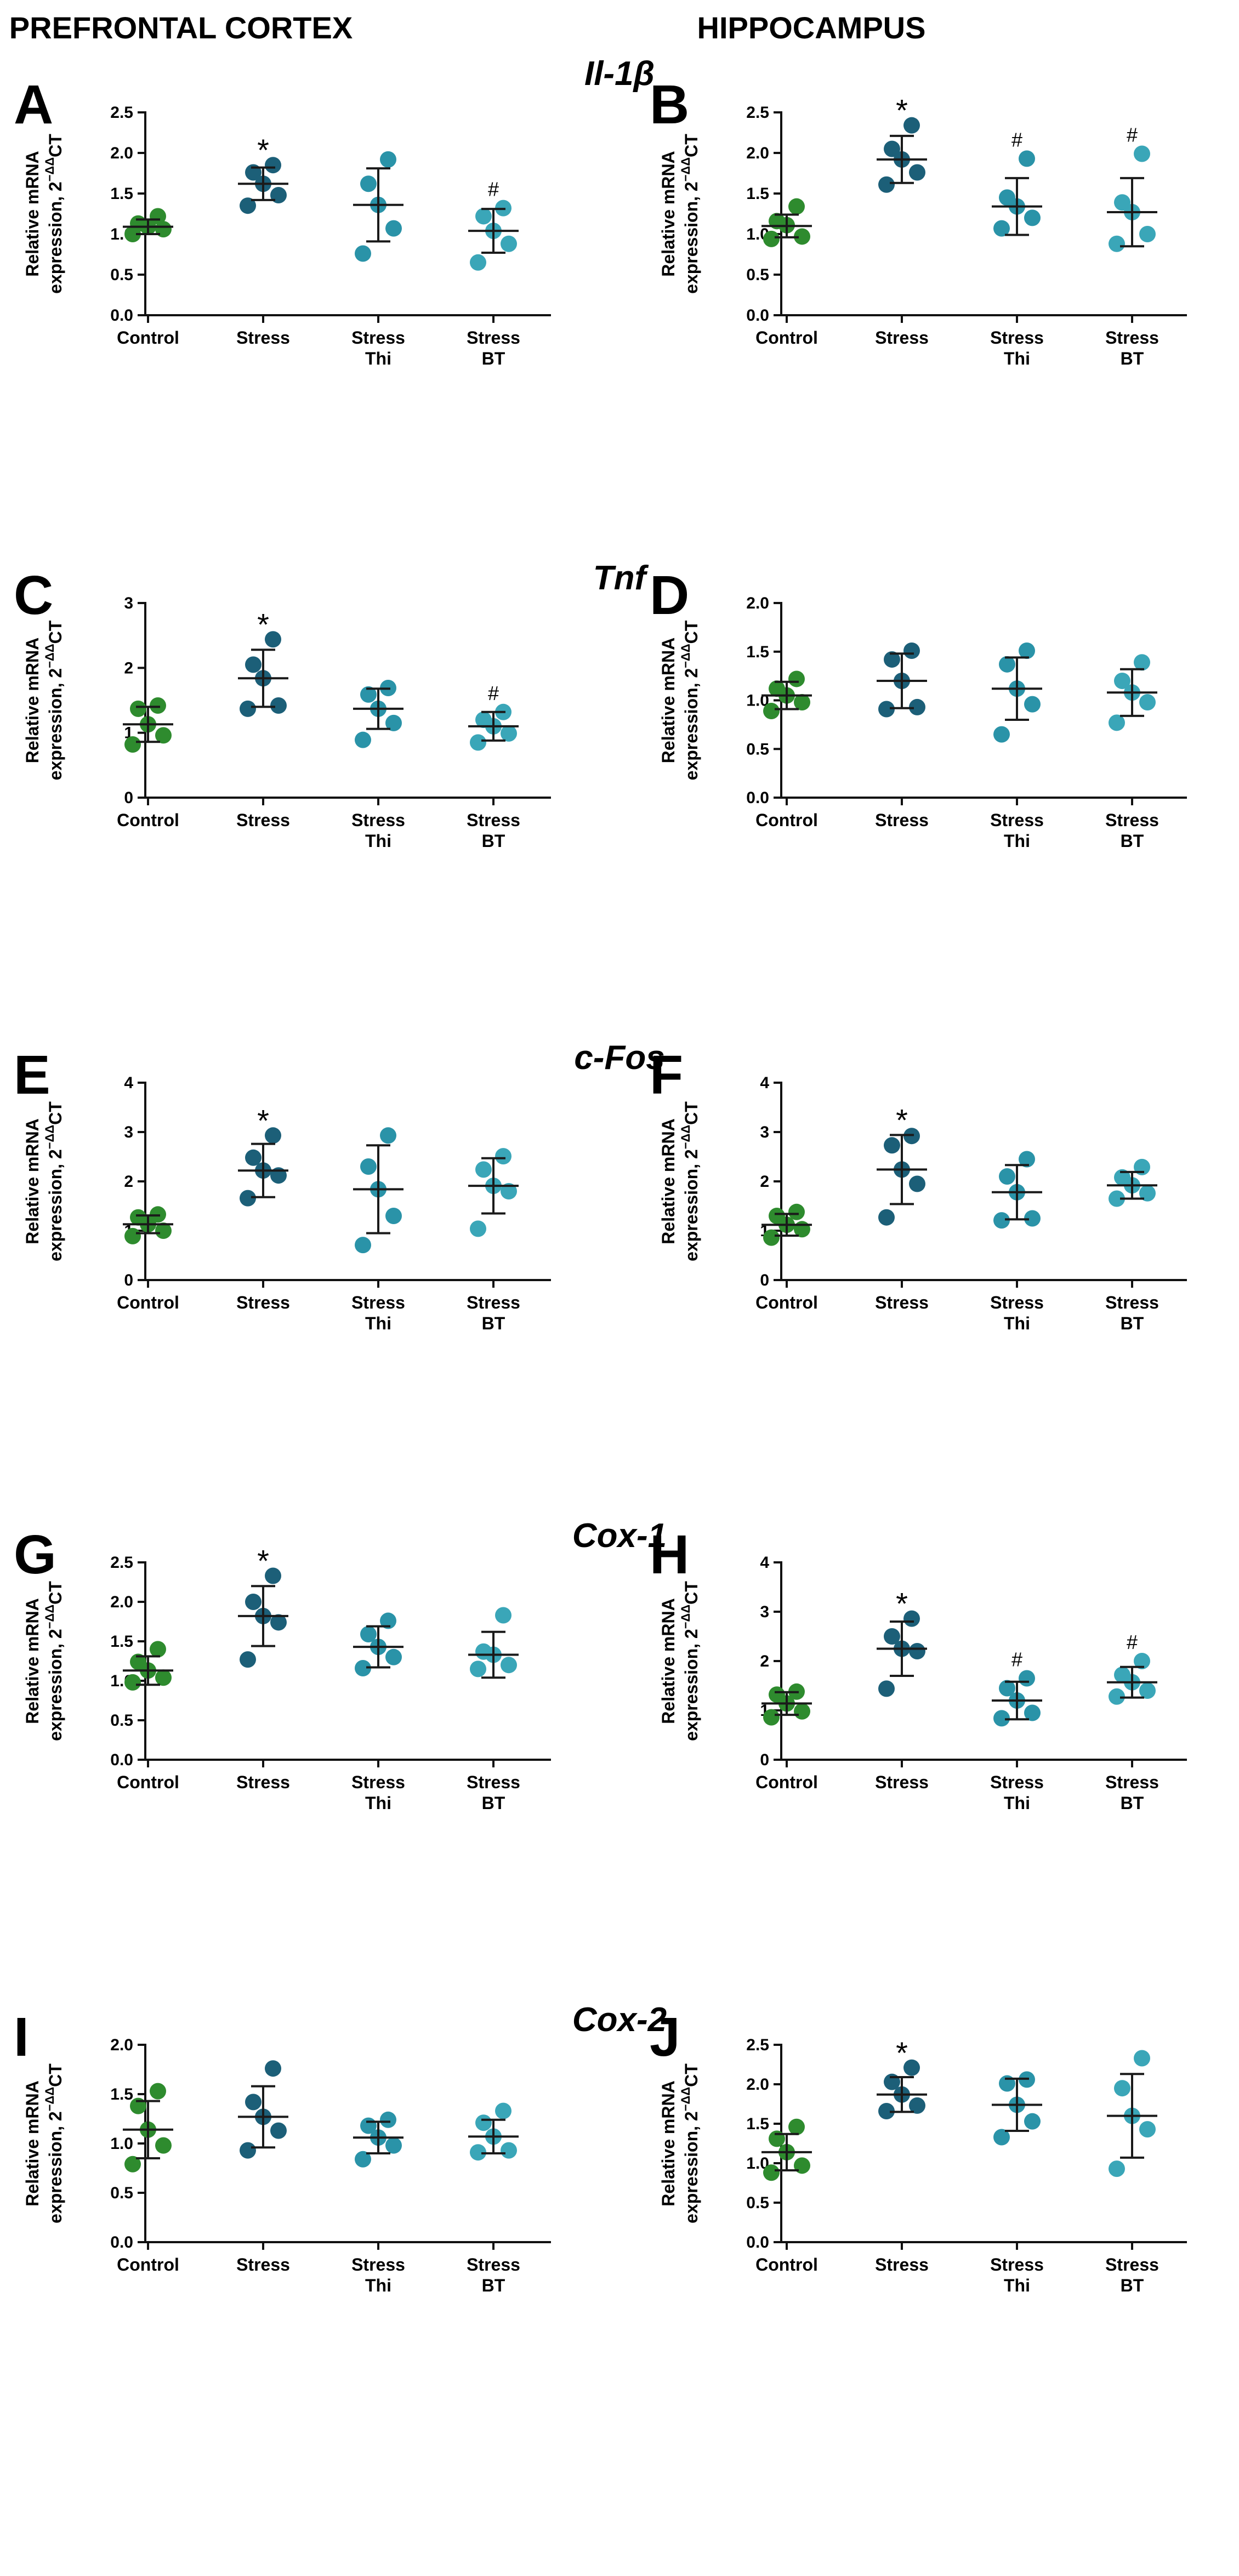  Describe the element at coordinates (121, 1760) in the screenshot. I see `y-tick-label: 0.0` at that location.